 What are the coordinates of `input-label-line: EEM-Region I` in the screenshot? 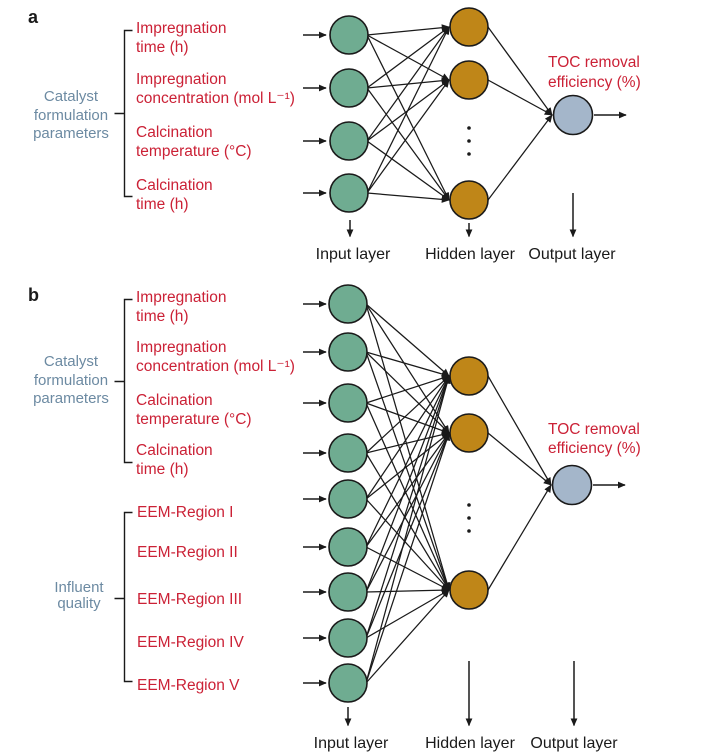 It's located at (185, 512).